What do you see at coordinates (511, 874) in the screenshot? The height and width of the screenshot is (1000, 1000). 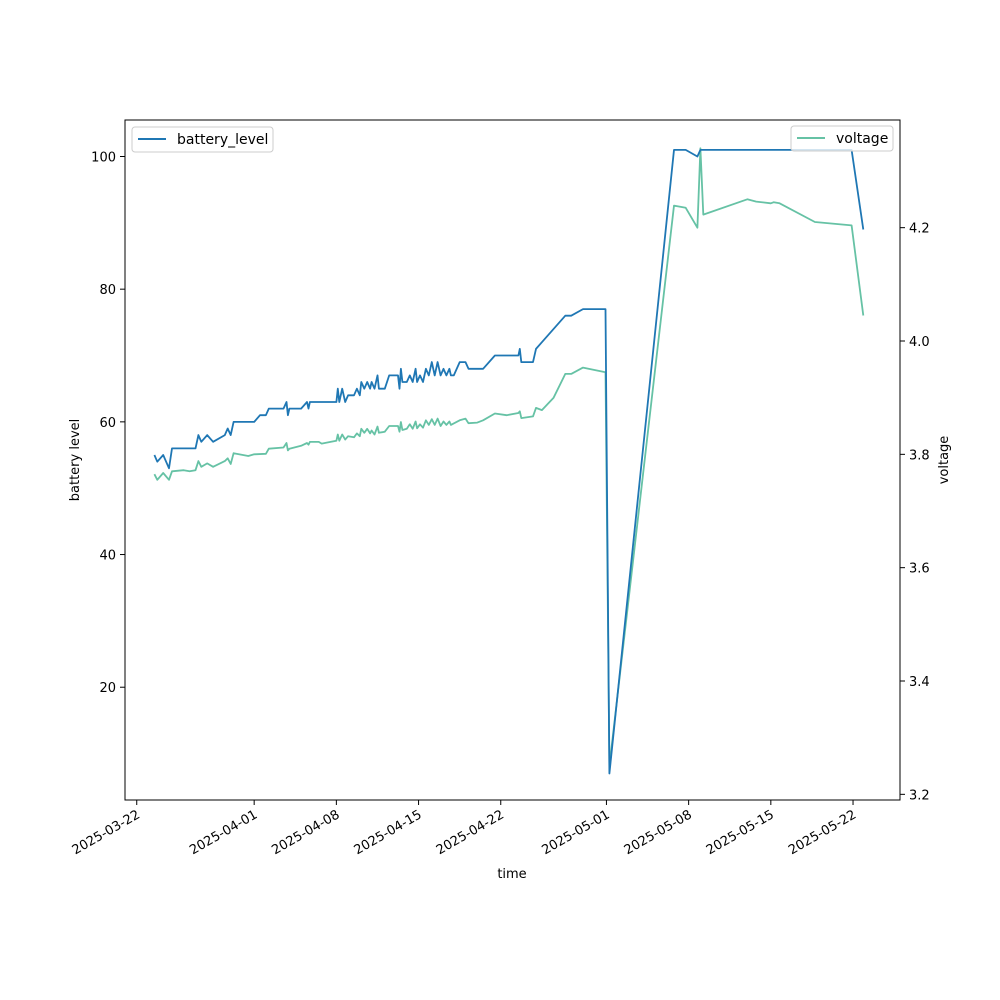 I see `x-axis-label: time` at bounding box center [511, 874].